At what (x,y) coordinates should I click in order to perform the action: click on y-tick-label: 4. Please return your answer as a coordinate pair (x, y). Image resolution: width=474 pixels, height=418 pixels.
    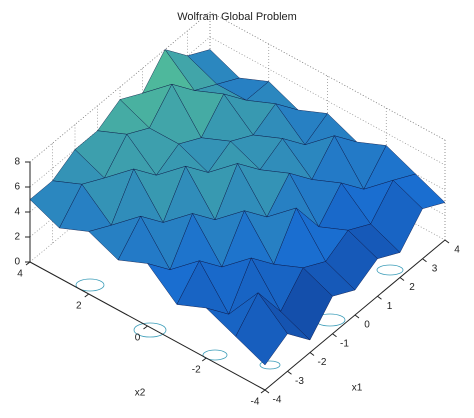
    Looking at the image, I should click on (20, 274).